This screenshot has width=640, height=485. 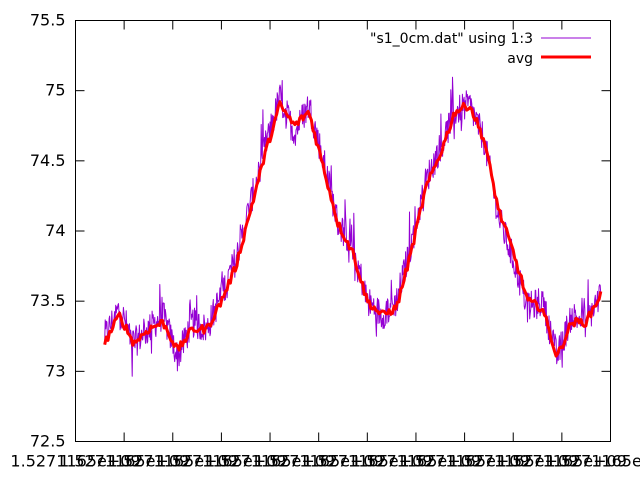 What do you see at coordinates (480, 49) in the screenshot?
I see `legend: "s1_0cm.dat" using 1:3 avg` at bounding box center [480, 49].